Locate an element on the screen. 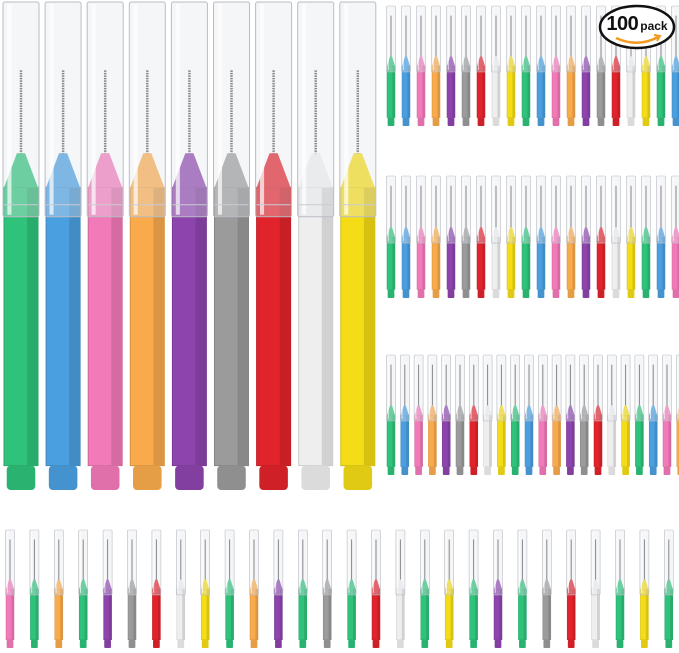 The image size is (679, 653). brush-gray is located at coordinates (132, 588).